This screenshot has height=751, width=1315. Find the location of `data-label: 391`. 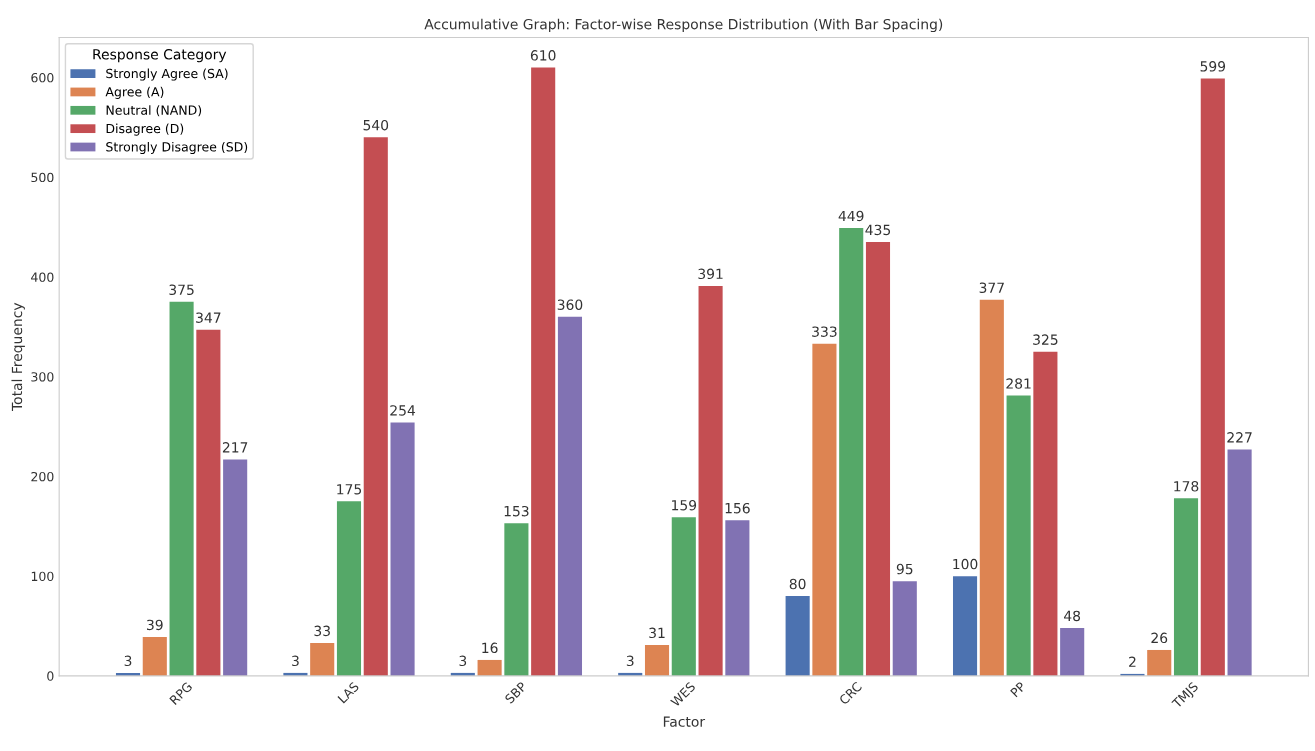

data-label: 391 is located at coordinates (710, 274).